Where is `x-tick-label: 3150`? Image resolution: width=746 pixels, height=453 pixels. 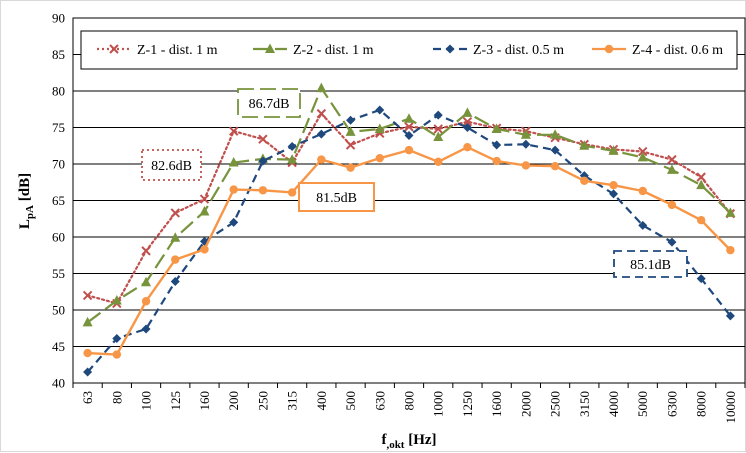
x-tick-label: 3150 is located at coordinates (584, 404).